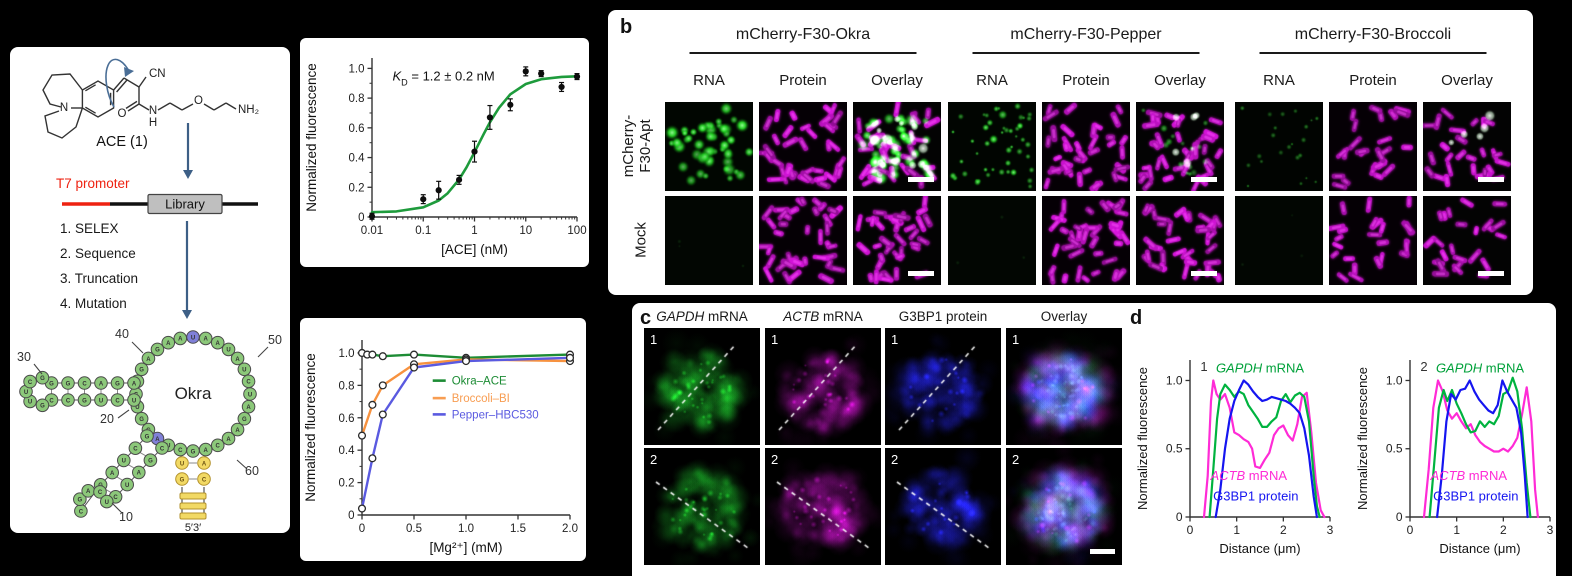 This screenshot has width=1572, height=576. Describe the element at coordinates (481, 399) in the screenshot. I see `svg-text: Broccoli–BI` at that location.